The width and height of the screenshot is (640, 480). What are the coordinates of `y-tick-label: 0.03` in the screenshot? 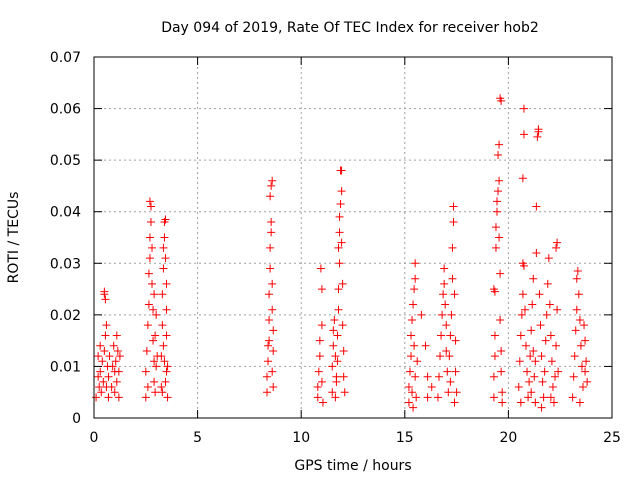 It's located at (65, 264).